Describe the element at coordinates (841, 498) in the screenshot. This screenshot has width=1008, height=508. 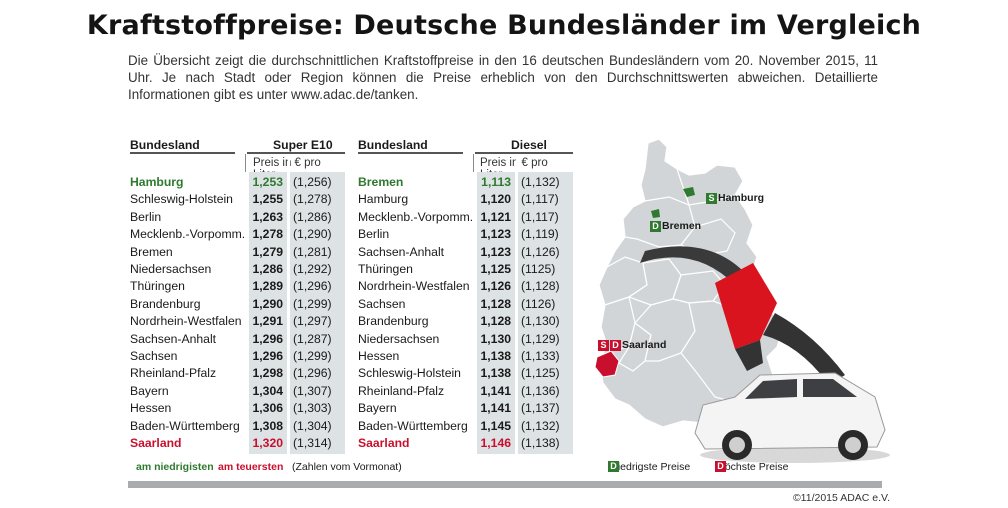
I see `copyright: ©11/2015 ADAC e.V.` at that location.